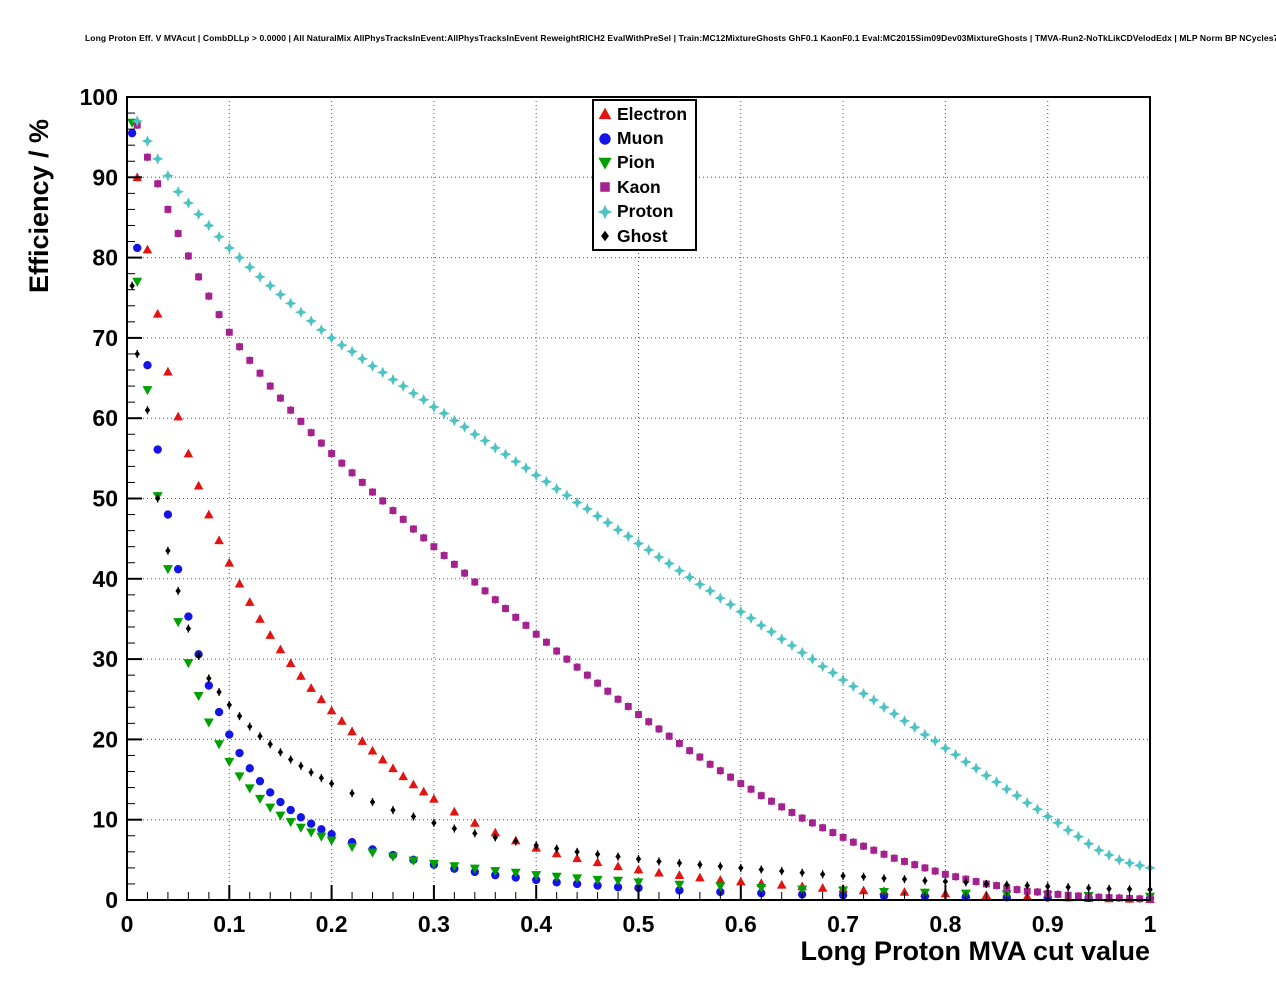  What do you see at coordinates (605, 212) in the screenshot?
I see `proton-marker-icon` at bounding box center [605, 212].